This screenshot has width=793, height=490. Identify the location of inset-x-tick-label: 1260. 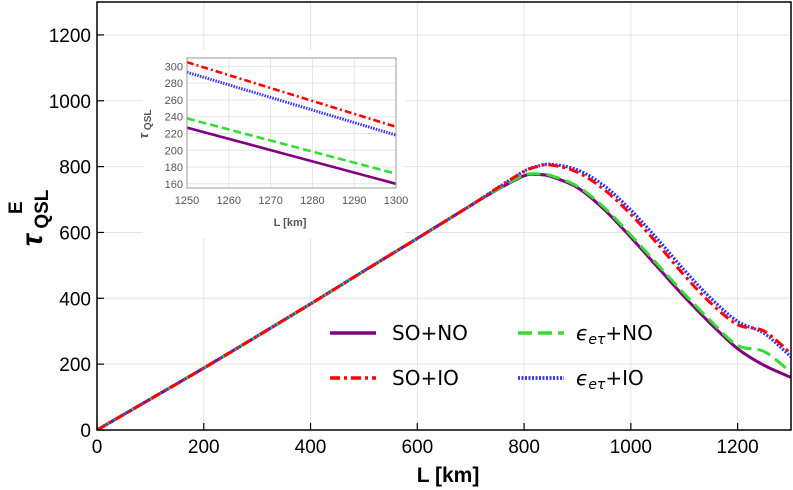
(229, 201).